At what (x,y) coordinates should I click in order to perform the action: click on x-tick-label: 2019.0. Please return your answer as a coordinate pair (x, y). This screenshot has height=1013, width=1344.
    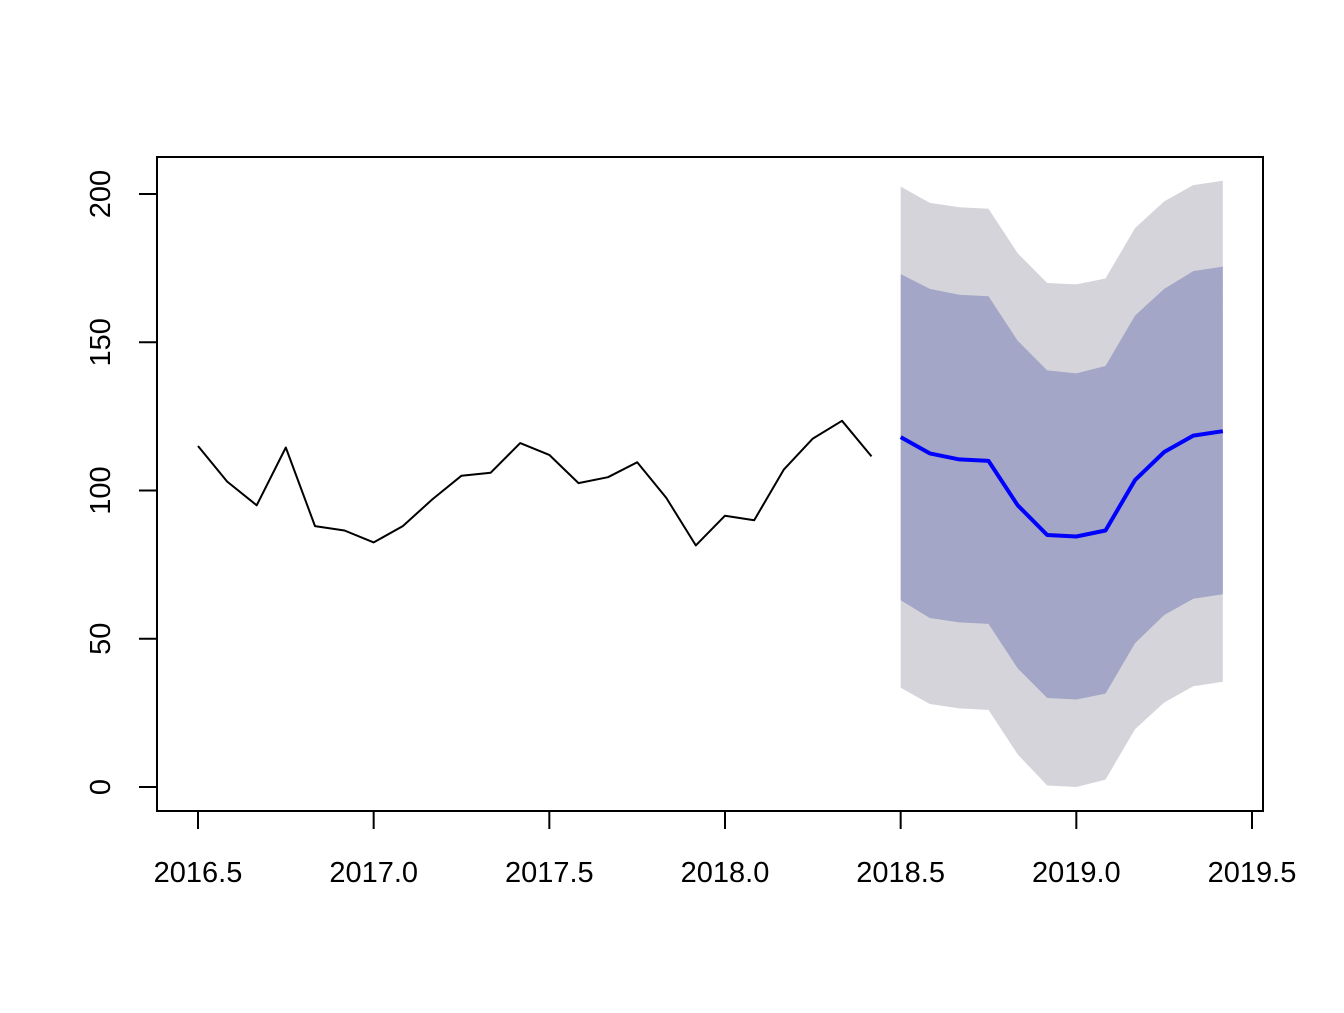
    Looking at the image, I should click on (1076, 873).